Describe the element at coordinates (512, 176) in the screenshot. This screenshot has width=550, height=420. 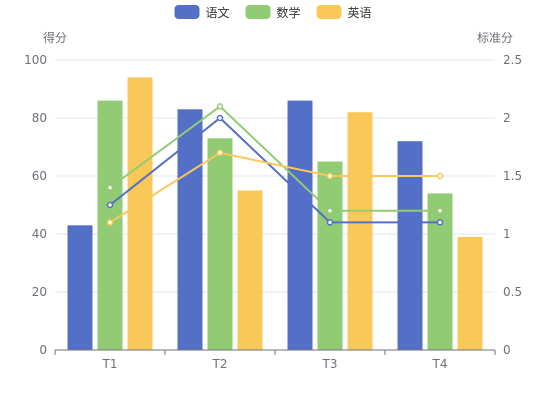
I see `y-tick-right: 1.5` at that location.